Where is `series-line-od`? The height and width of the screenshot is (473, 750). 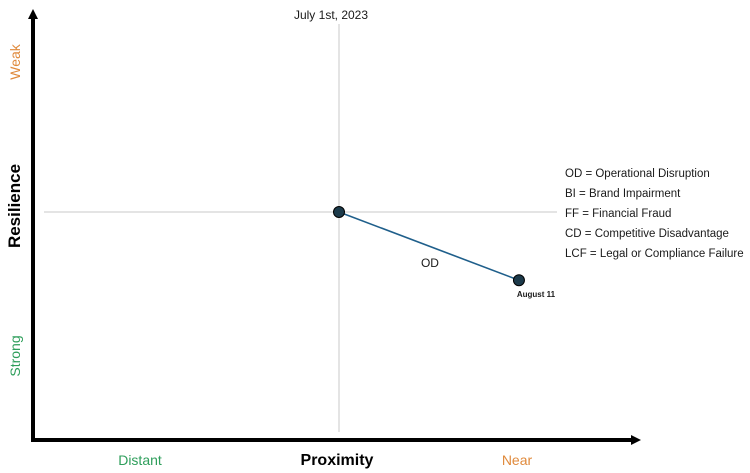 series-line-od is located at coordinates (429, 246).